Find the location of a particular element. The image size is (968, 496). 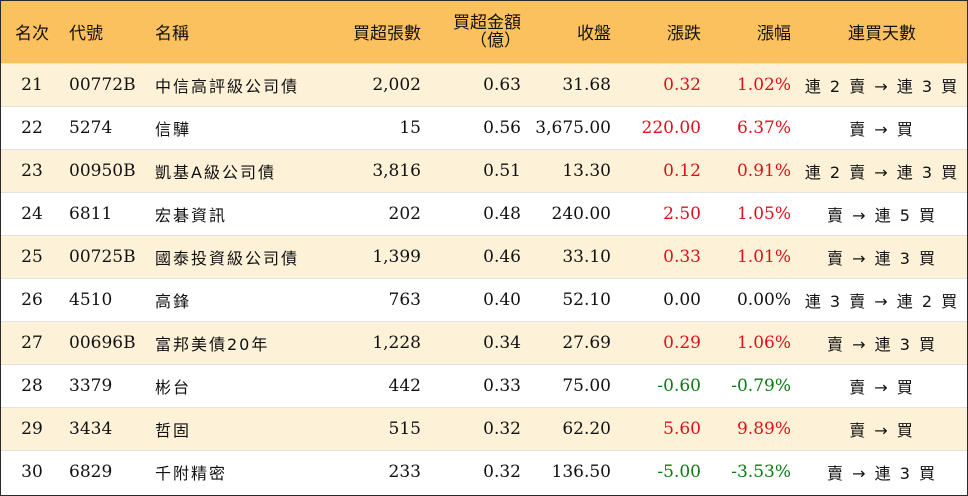

cell-consecutive-days: 賣 → 連 5 買 is located at coordinates (882, 215).